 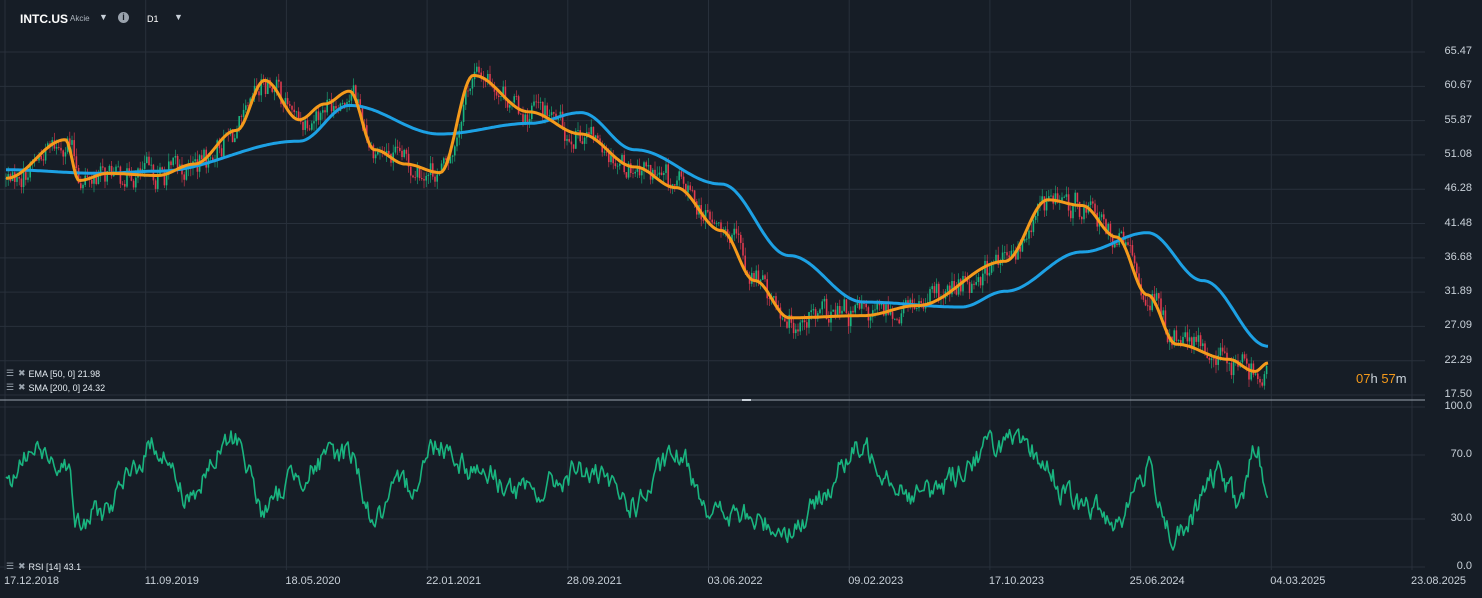 What do you see at coordinates (32, 581) in the screenshot?
I see `time-tick-label: 17.12.2018` at bounding box center [32, 581].